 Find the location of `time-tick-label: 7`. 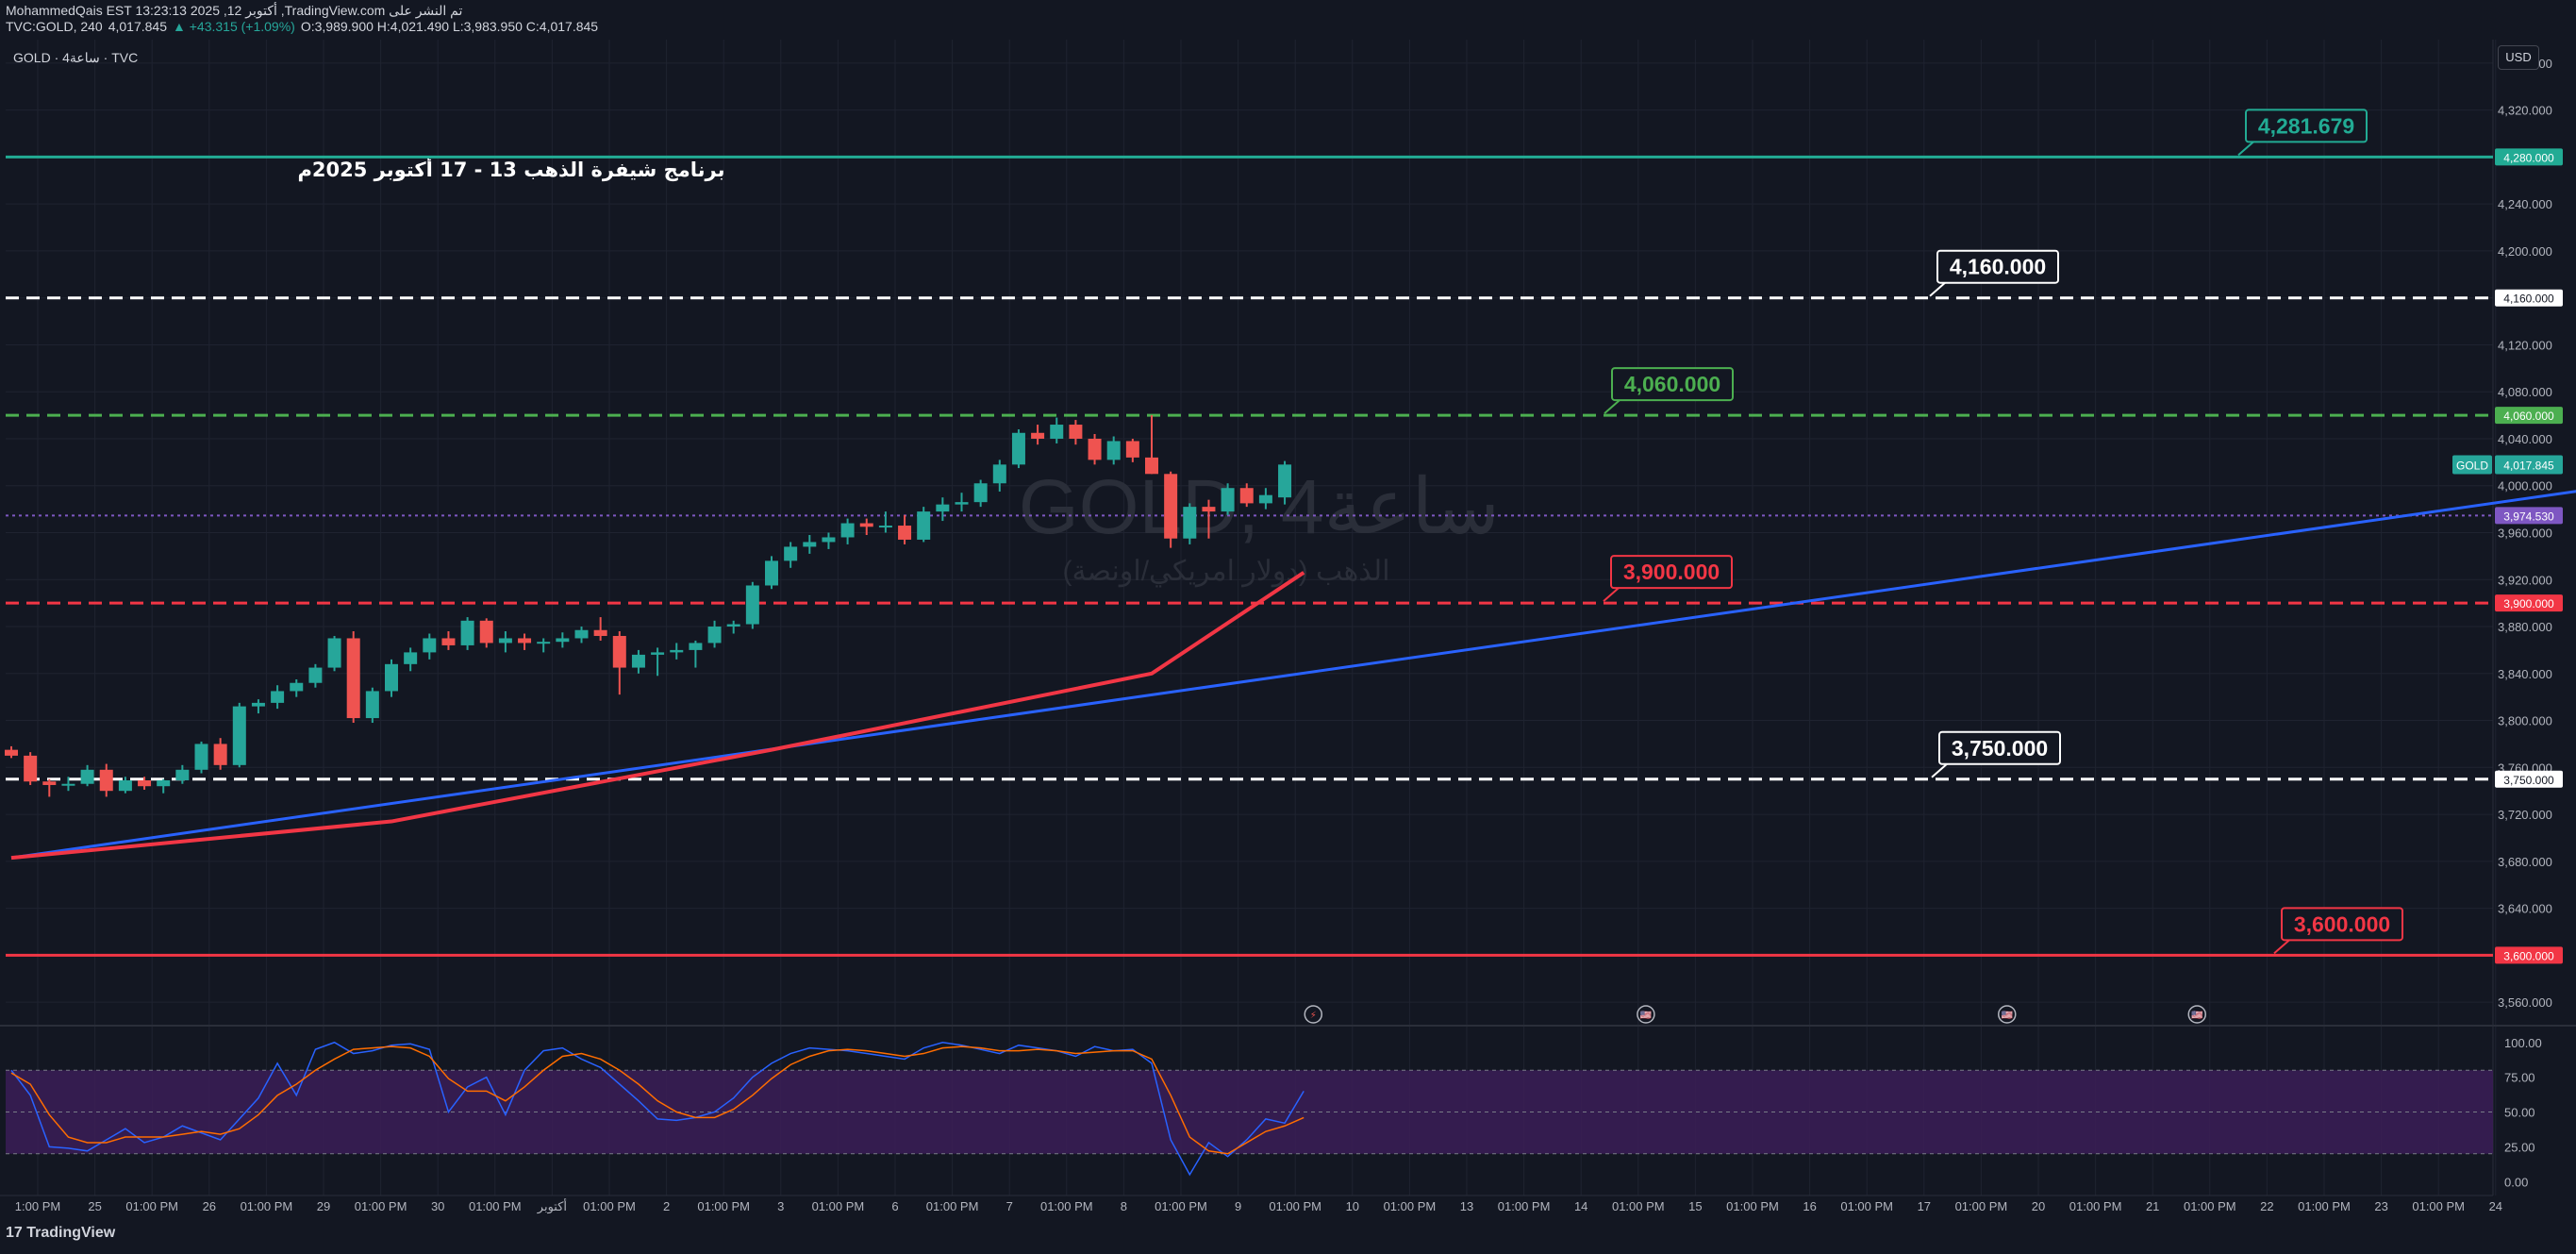

time-tick-label: 7 is located at coordinates (1009, 1206).